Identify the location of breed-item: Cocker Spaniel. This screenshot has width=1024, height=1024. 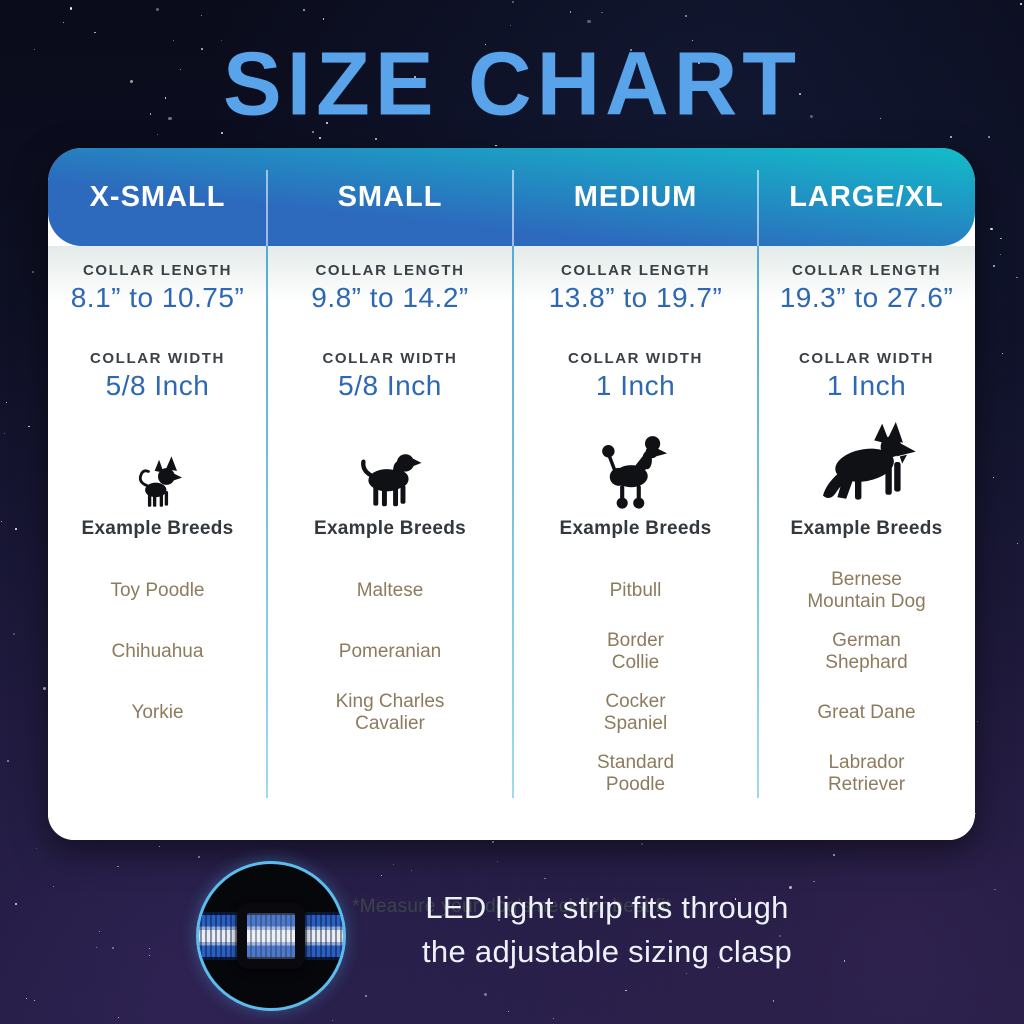
(635, 712).